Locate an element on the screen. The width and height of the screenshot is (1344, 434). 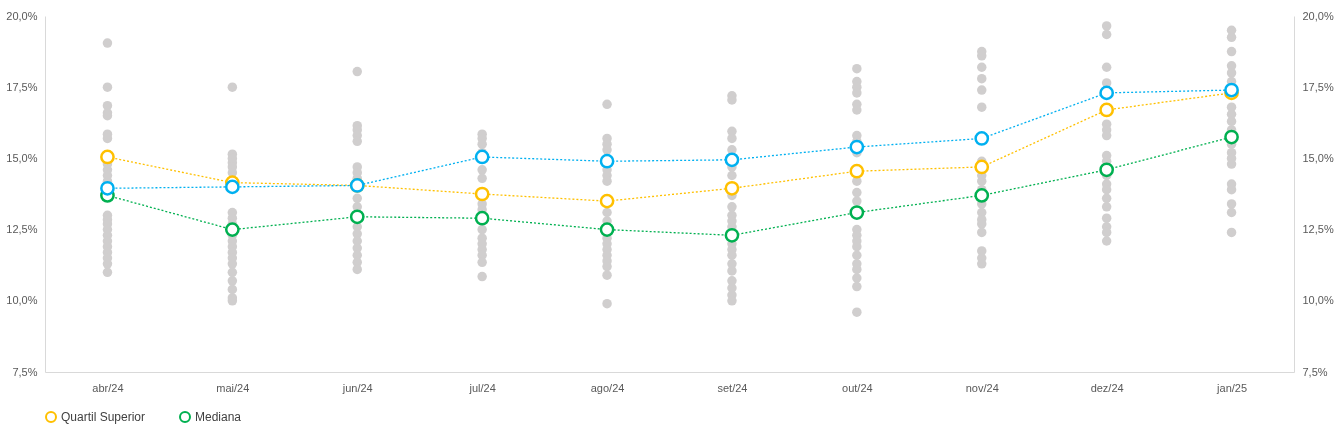
legend-label: Quartil Superior is located at coordinates (103, 417).